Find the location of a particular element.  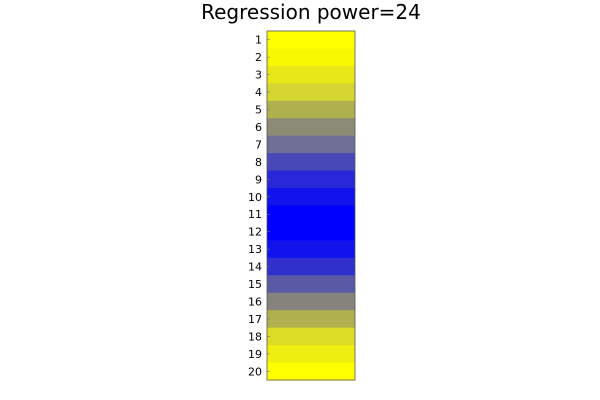

chart-title: Regression power=24 is located at coordinates (311, 12).